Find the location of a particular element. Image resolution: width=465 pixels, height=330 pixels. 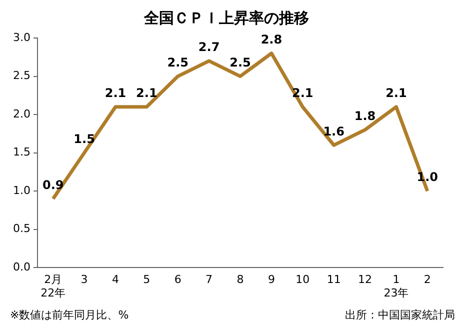

x-tick-label: 4 is located at coordinates (115, 279).